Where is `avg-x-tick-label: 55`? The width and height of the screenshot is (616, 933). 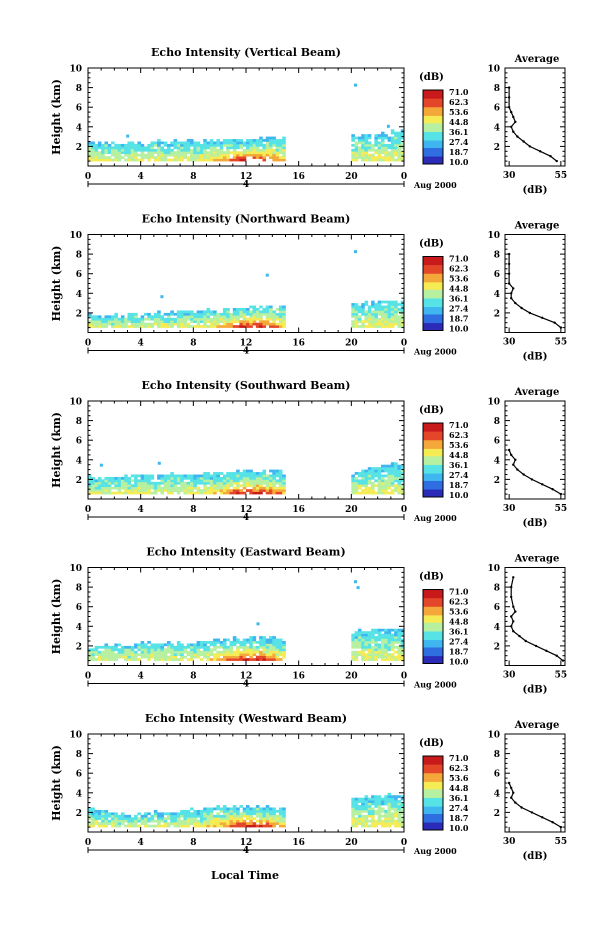 avg-x-tick-label: 55 is located at coordinates (561, 842).